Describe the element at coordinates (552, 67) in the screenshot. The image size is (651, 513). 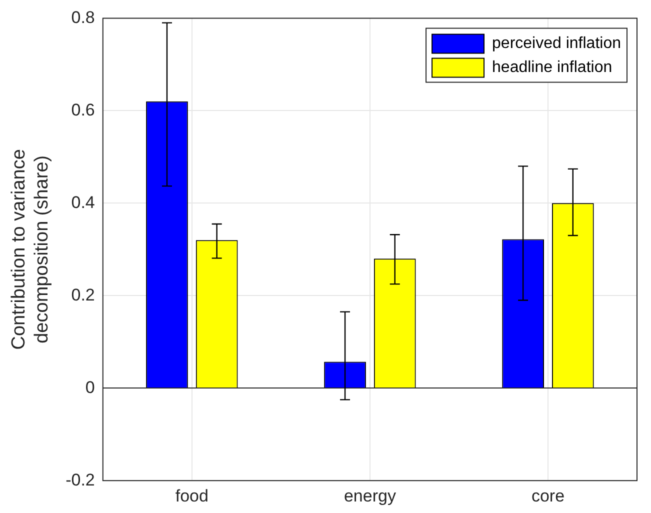
I see `legend-label: headline inflation` at that location.